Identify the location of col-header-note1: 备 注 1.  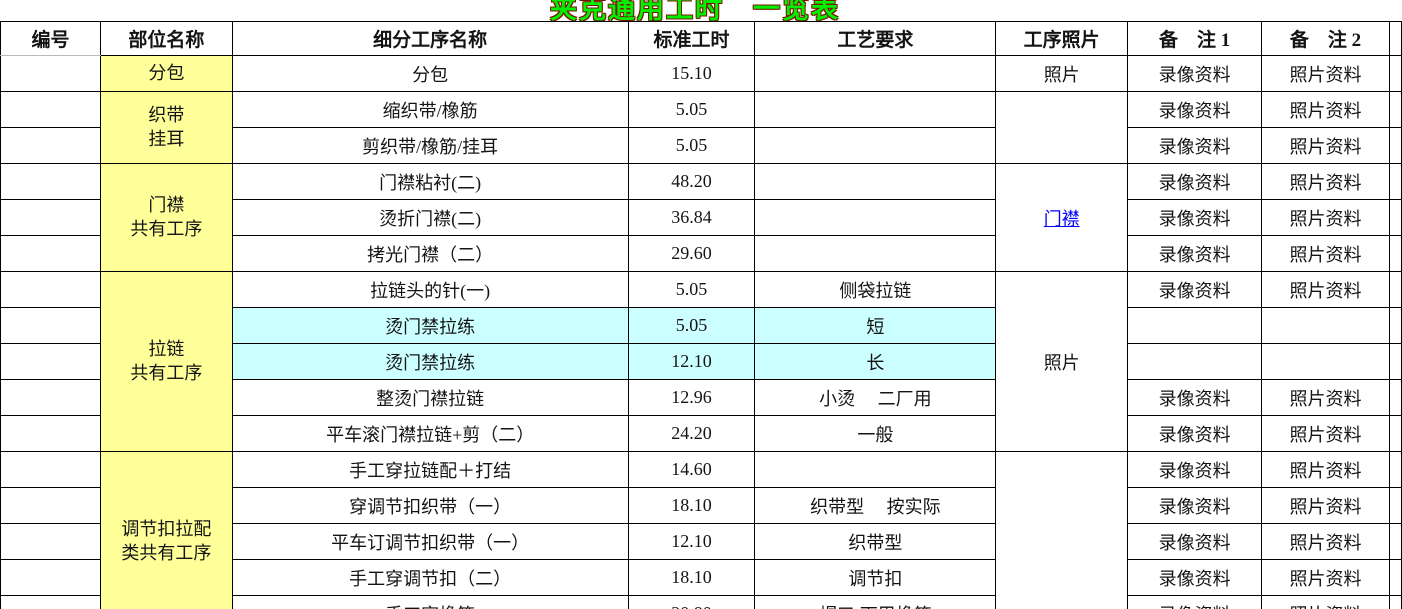
(1195, 38).